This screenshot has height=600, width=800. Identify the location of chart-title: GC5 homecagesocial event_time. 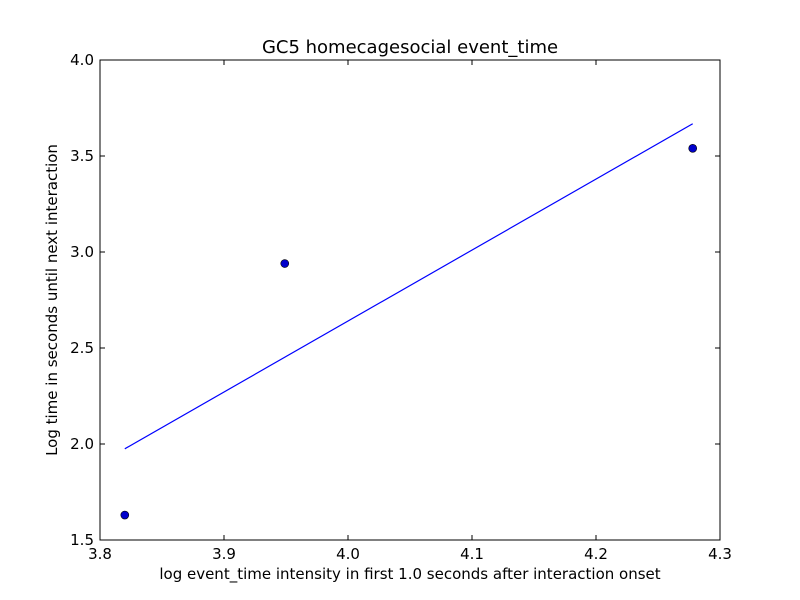
(410, 47).